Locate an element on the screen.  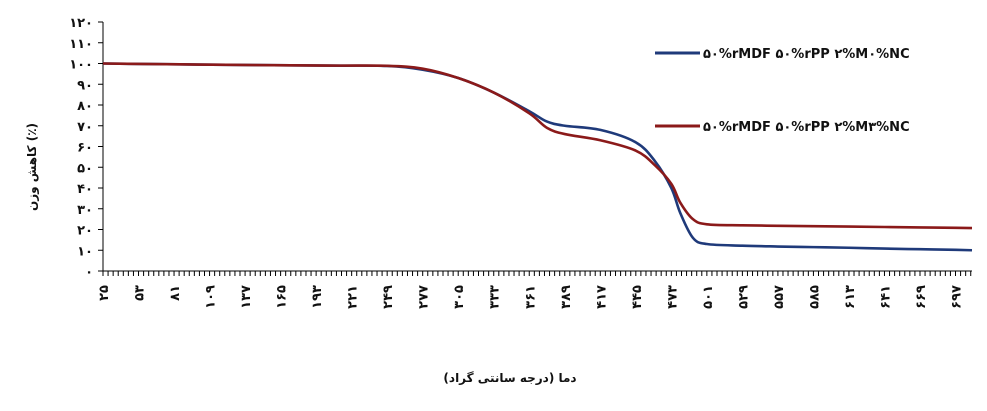
x-tick-label: ۲۲۱ is located at coordinates (353, 297).